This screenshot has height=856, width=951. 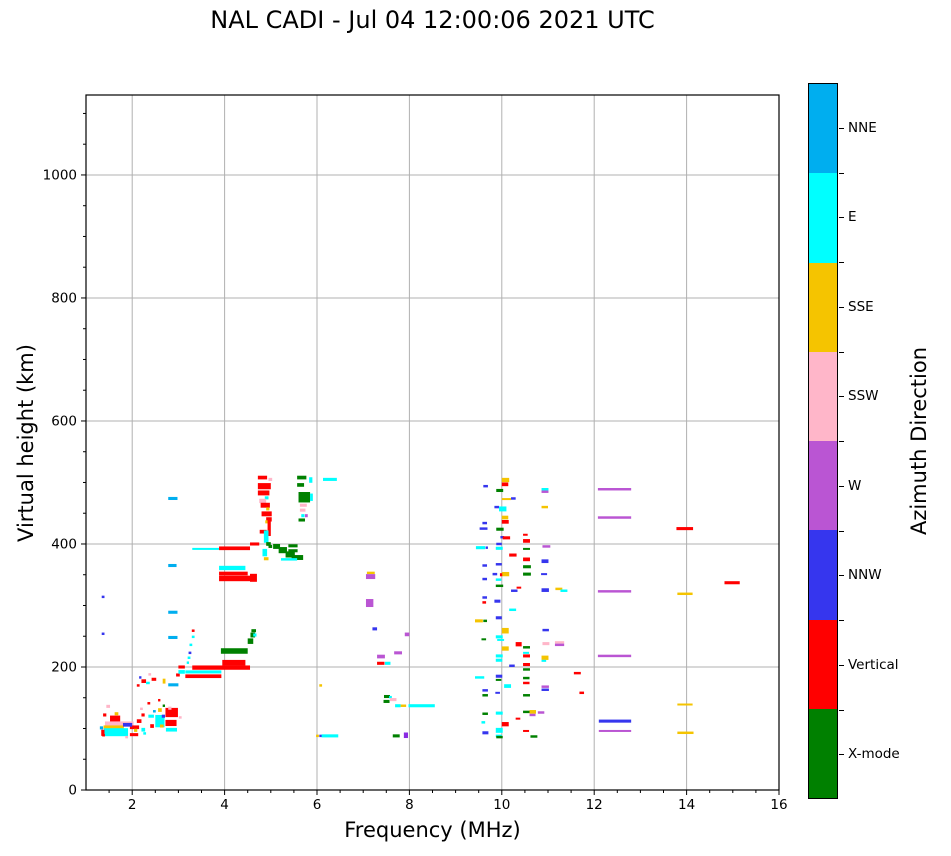 I want to click on colorbar-label-e: E, so click(x=852, y=217).